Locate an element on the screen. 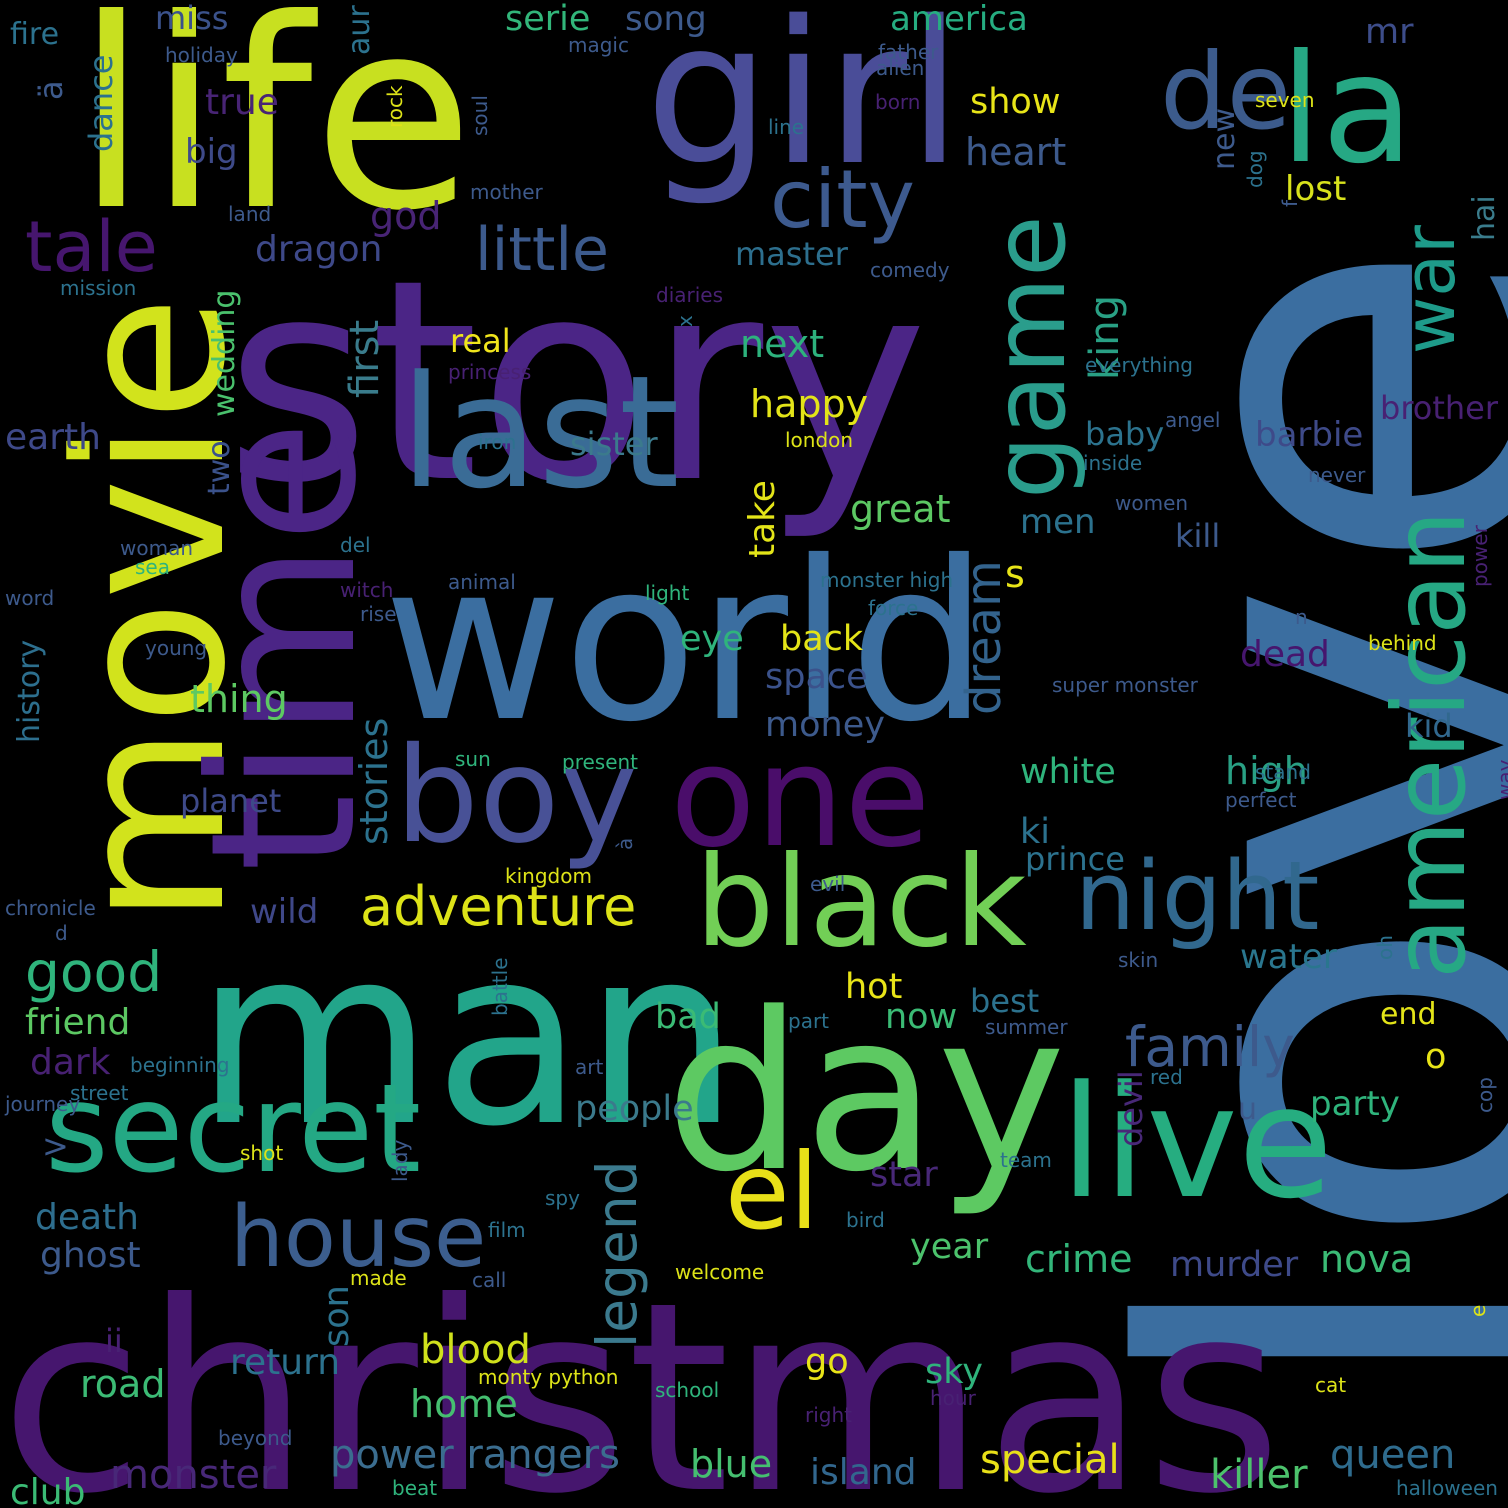  word-friend: friend is located at coordinates (78, 1022).